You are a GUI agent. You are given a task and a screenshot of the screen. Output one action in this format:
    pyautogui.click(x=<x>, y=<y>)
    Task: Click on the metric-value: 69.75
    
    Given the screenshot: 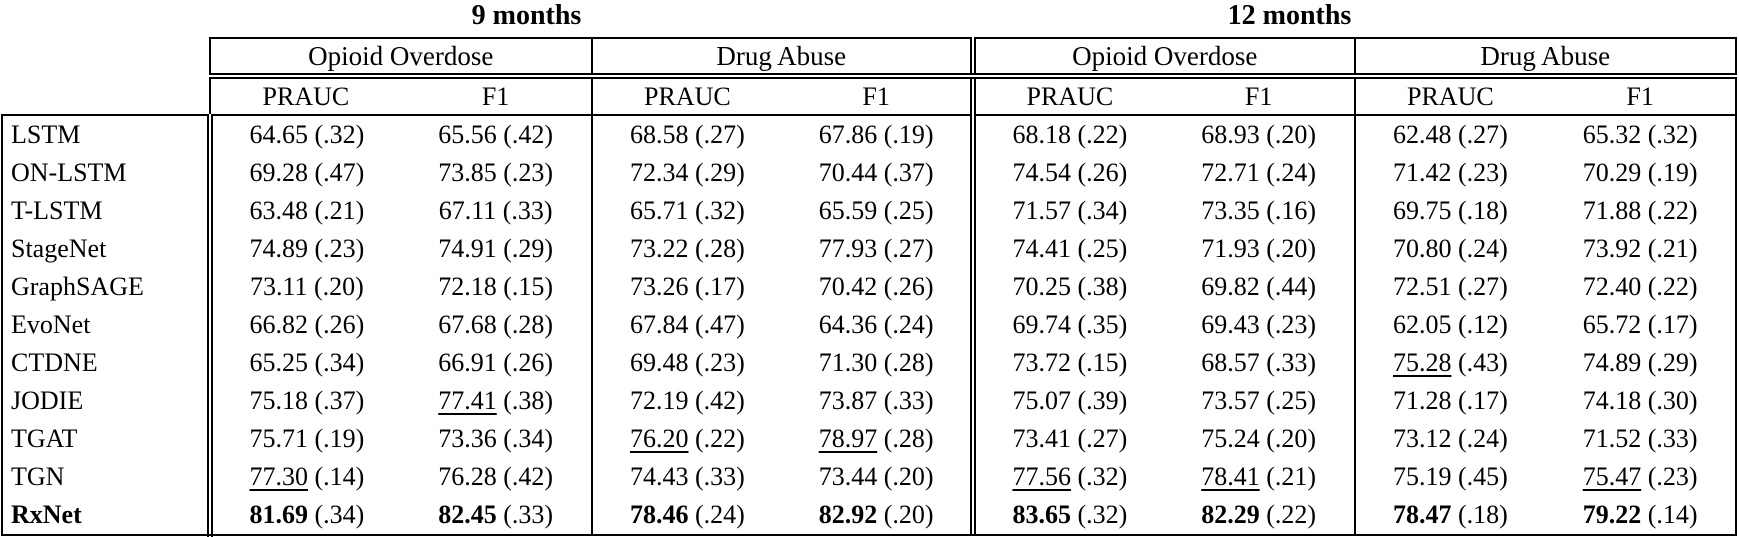 What is the action you would take?
    pyautogui.click(x=1422, y=210)
    